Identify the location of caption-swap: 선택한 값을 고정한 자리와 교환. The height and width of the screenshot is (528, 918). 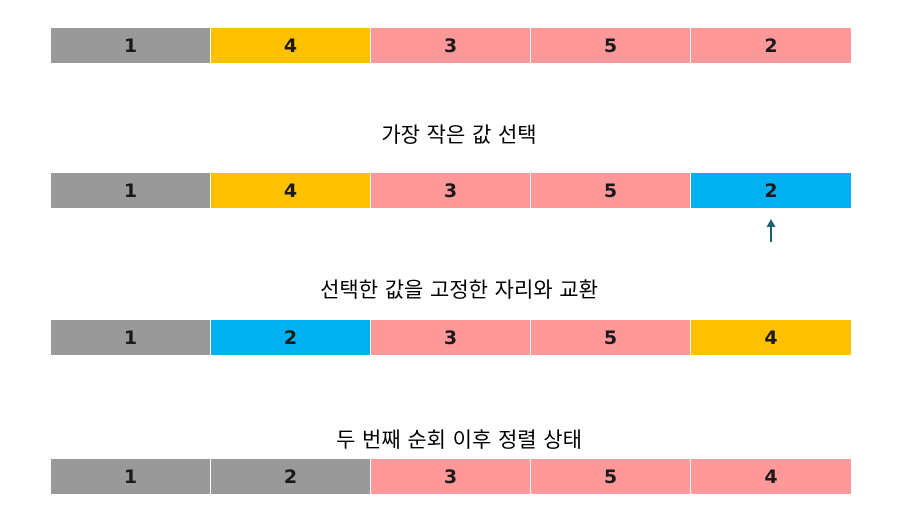
(459, 290).